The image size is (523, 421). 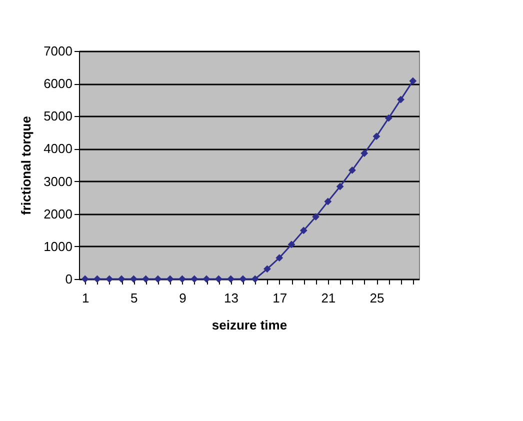 I want to click on y-tick-label: 5000, so click(x=58, y=116).